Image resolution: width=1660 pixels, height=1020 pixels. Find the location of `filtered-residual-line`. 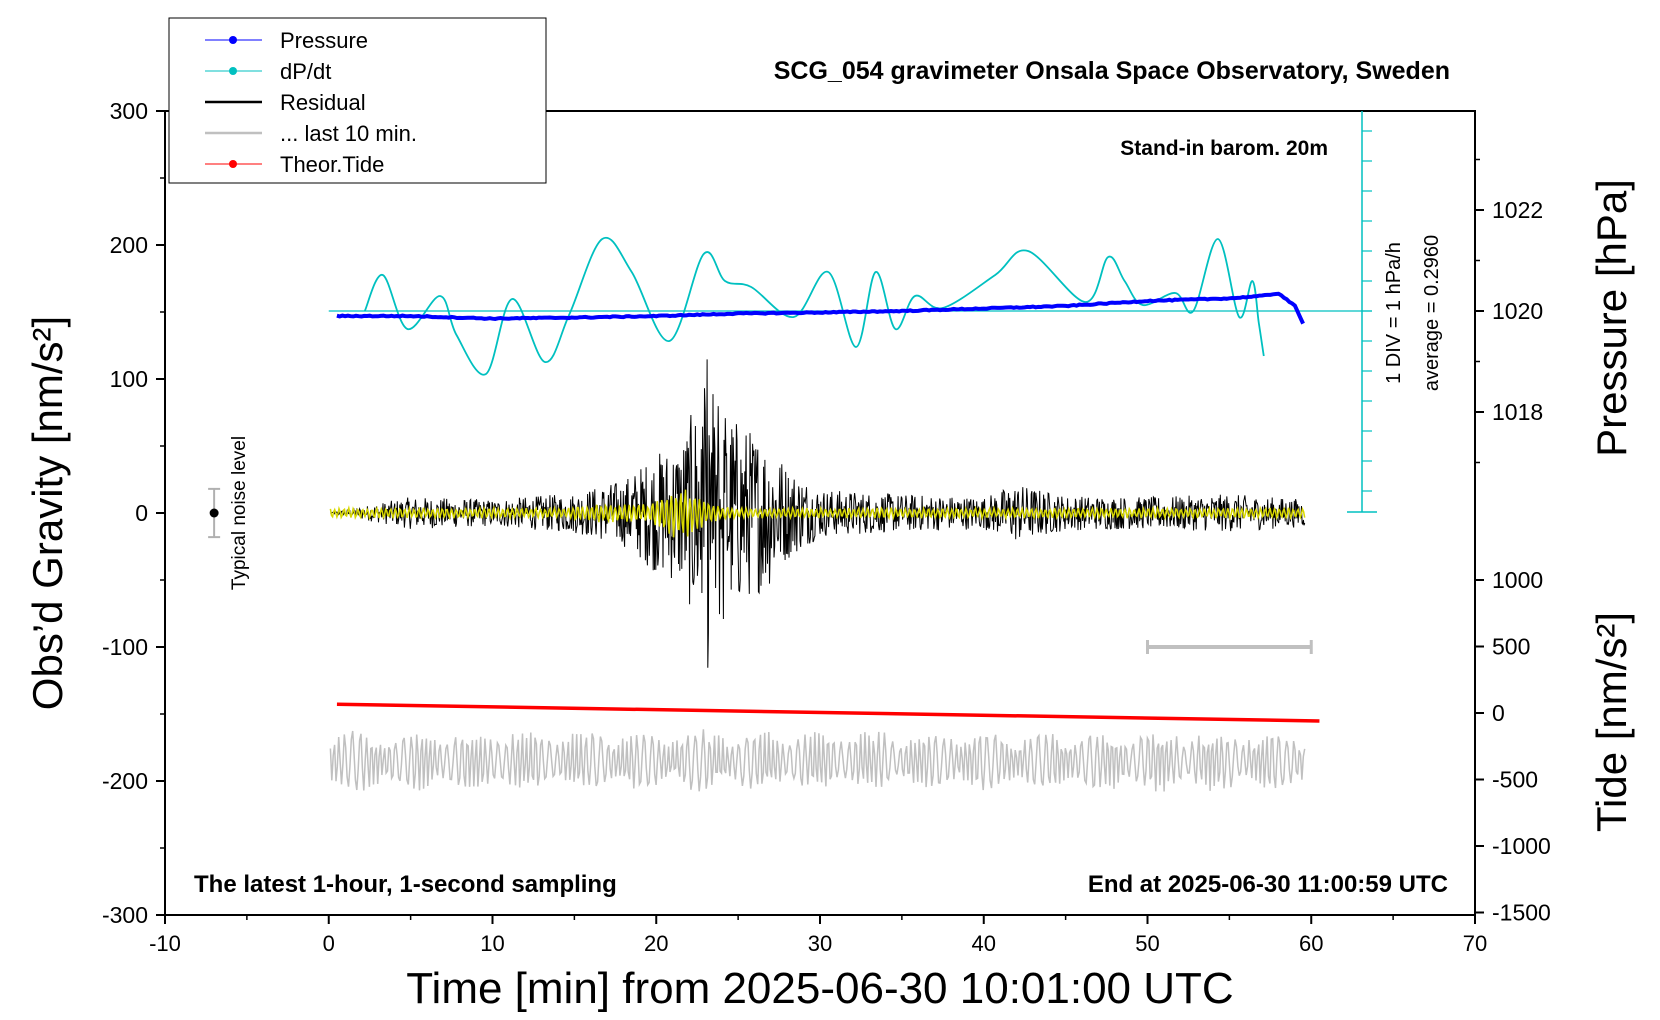

filtered-residual-line is located at coordinates (817, 513).